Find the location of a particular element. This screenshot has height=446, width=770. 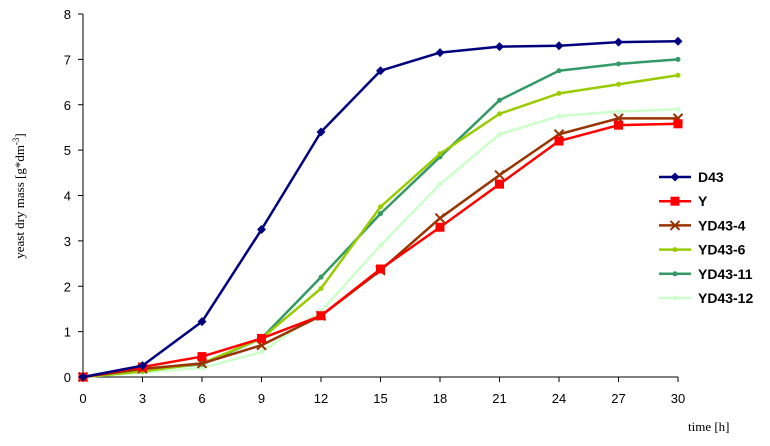

x-tick-label: 18 is located at coordinates (440, 398).